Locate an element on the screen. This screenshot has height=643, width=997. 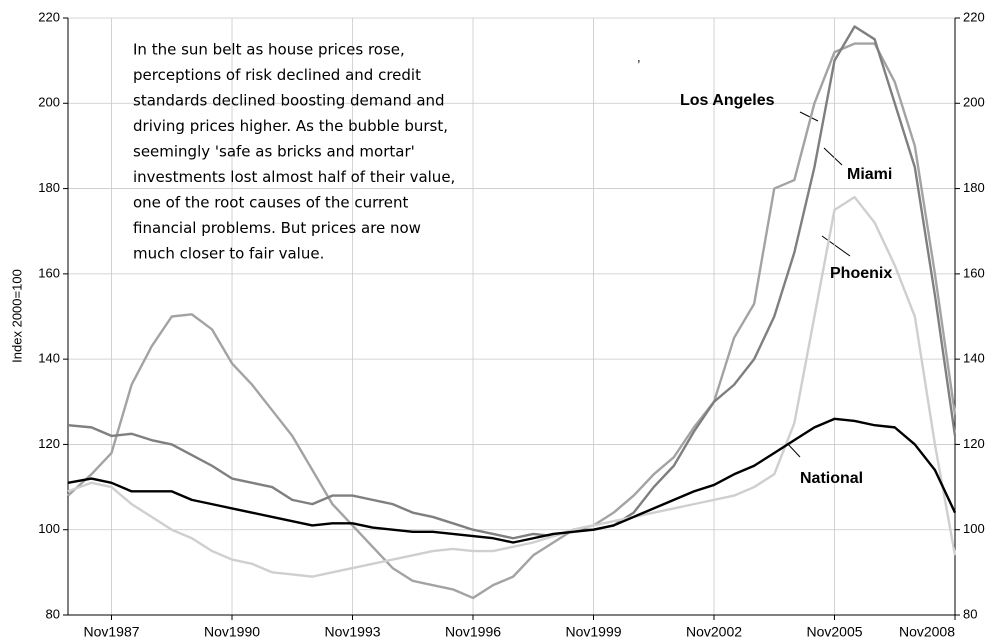
y-tick-label: 80 is located at coordinates (53, 613).